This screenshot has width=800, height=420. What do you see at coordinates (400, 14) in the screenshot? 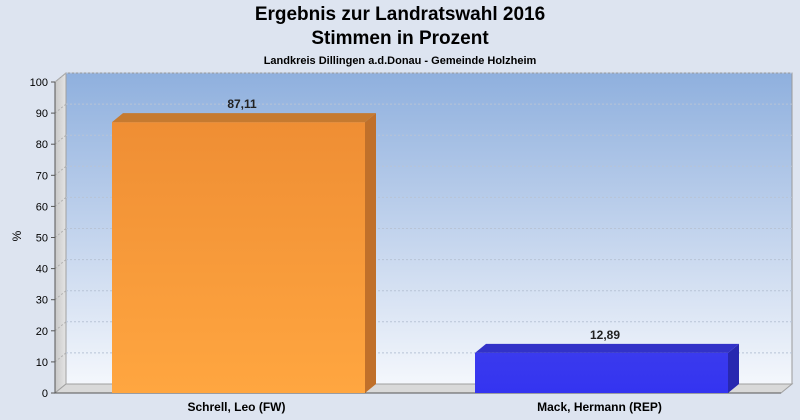
I see `chart-title: Ergebnis zur Landratswahl 2016` at bounding box center [400, 14].